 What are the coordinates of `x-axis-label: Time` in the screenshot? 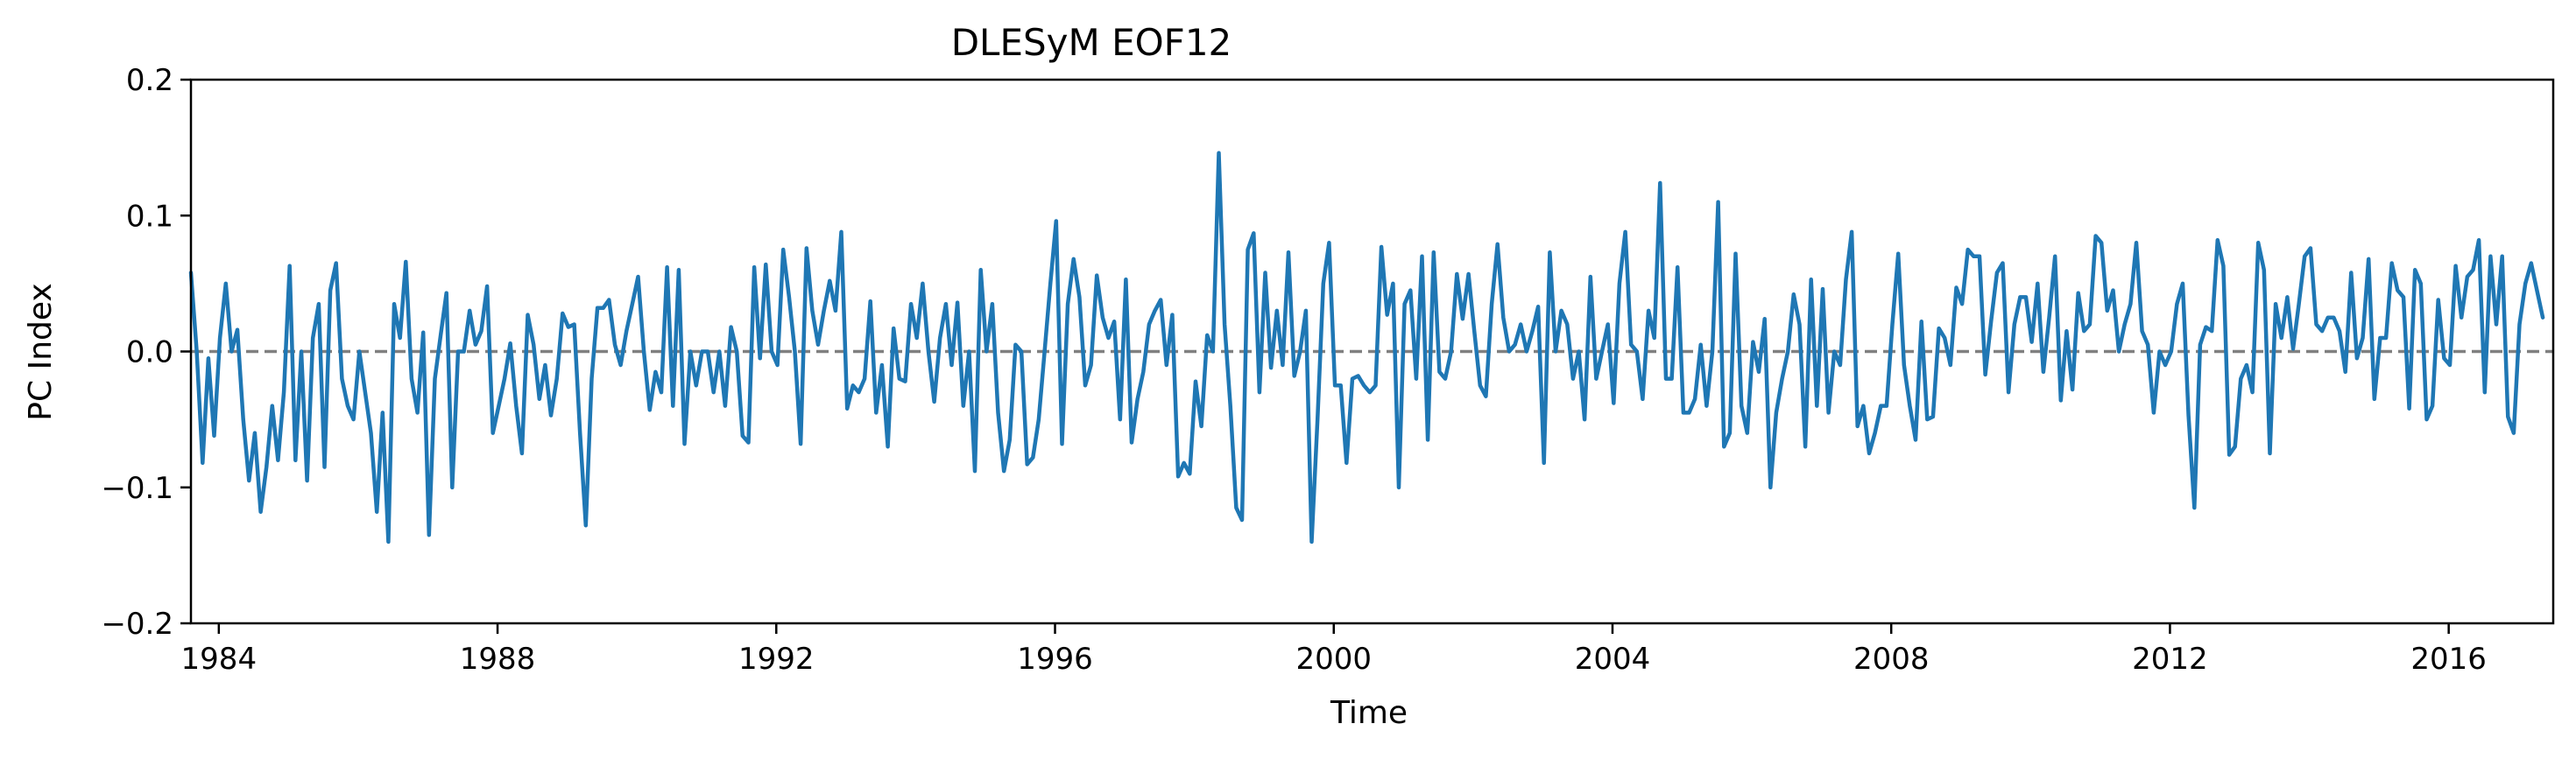 It's located at (1369, 713).